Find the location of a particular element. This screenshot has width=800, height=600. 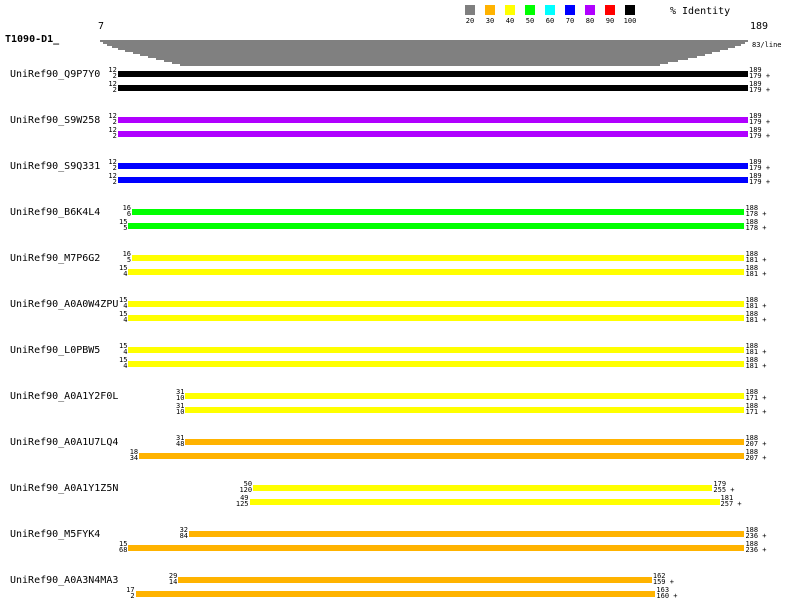

bar-query-end: 181 is located at coordinates (727, 498).